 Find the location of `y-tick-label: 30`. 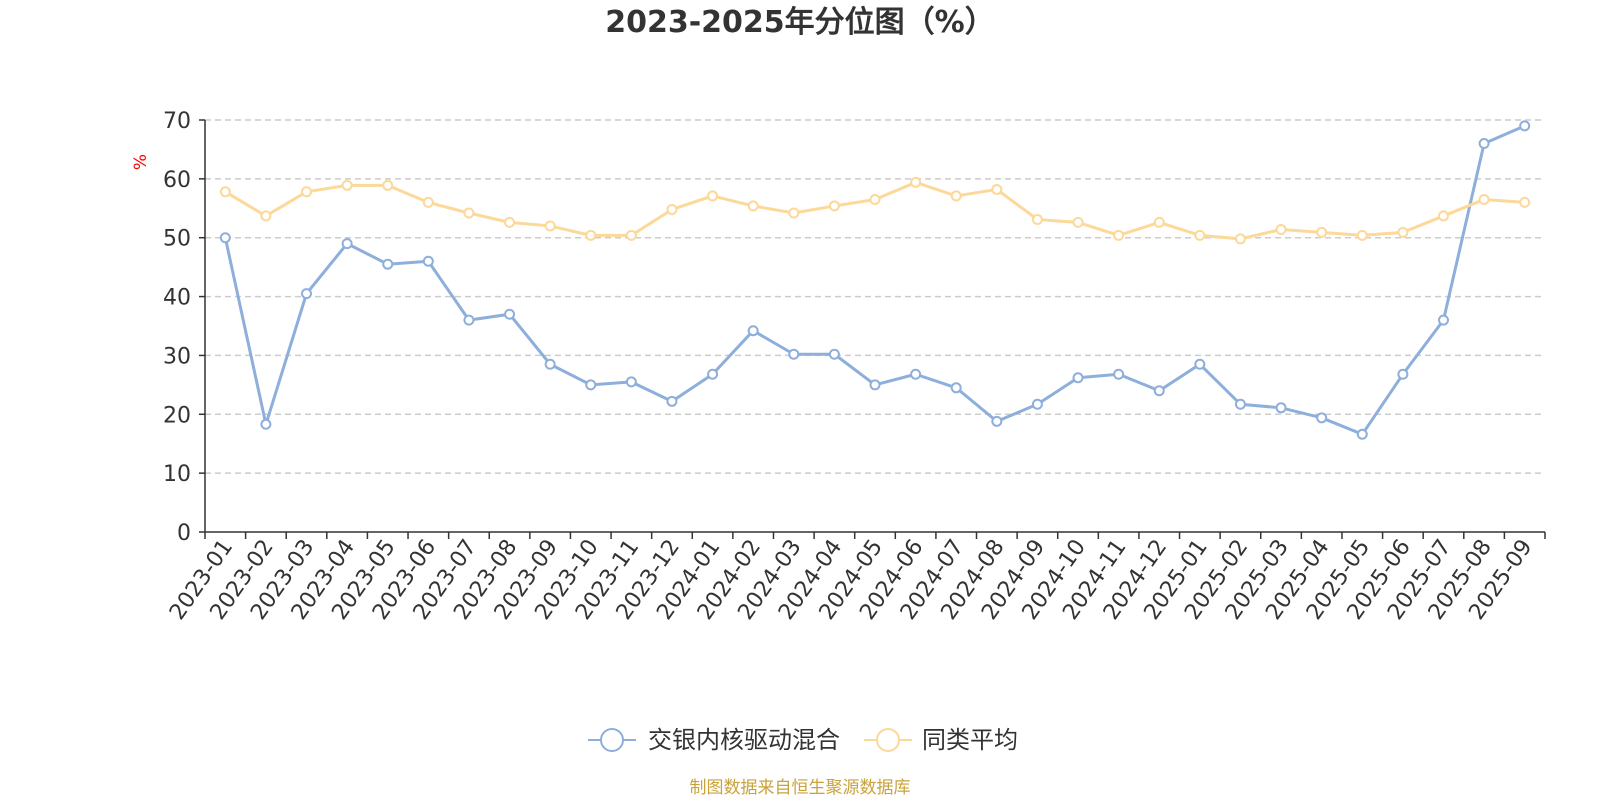

y-tick-label: 30 is located at coordinates (177, 356).